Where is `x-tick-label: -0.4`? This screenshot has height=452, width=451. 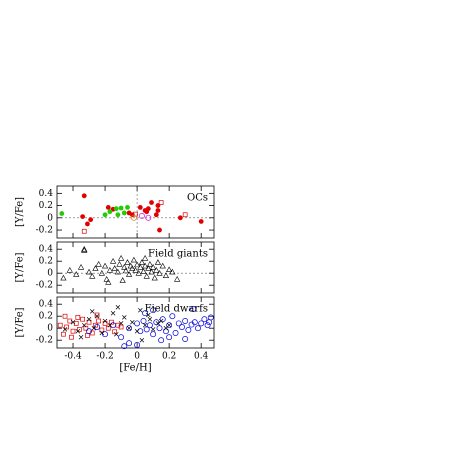 x-tick-label: -0.4 is located at coordinates (73, 357).